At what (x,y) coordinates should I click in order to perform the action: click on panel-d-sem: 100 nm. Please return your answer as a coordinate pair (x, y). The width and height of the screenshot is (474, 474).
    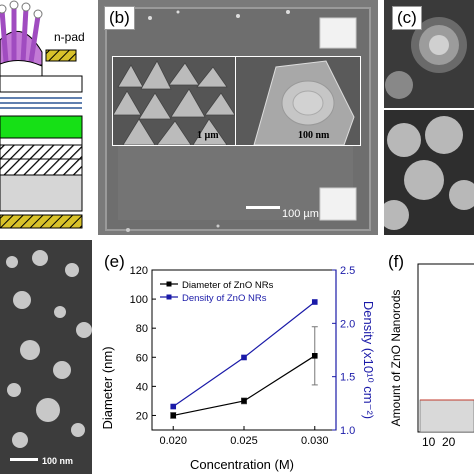
    Looking at the image, I should click on (46, 357).